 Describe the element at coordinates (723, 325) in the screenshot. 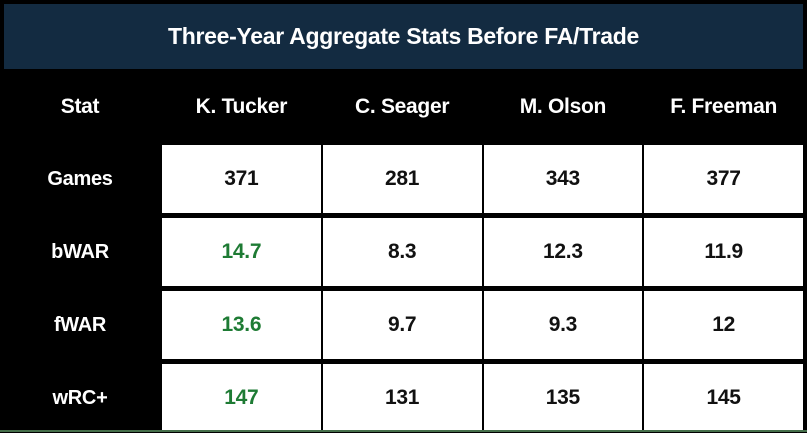

I see `stat-cell-fwar-freeman: 12` at that location.